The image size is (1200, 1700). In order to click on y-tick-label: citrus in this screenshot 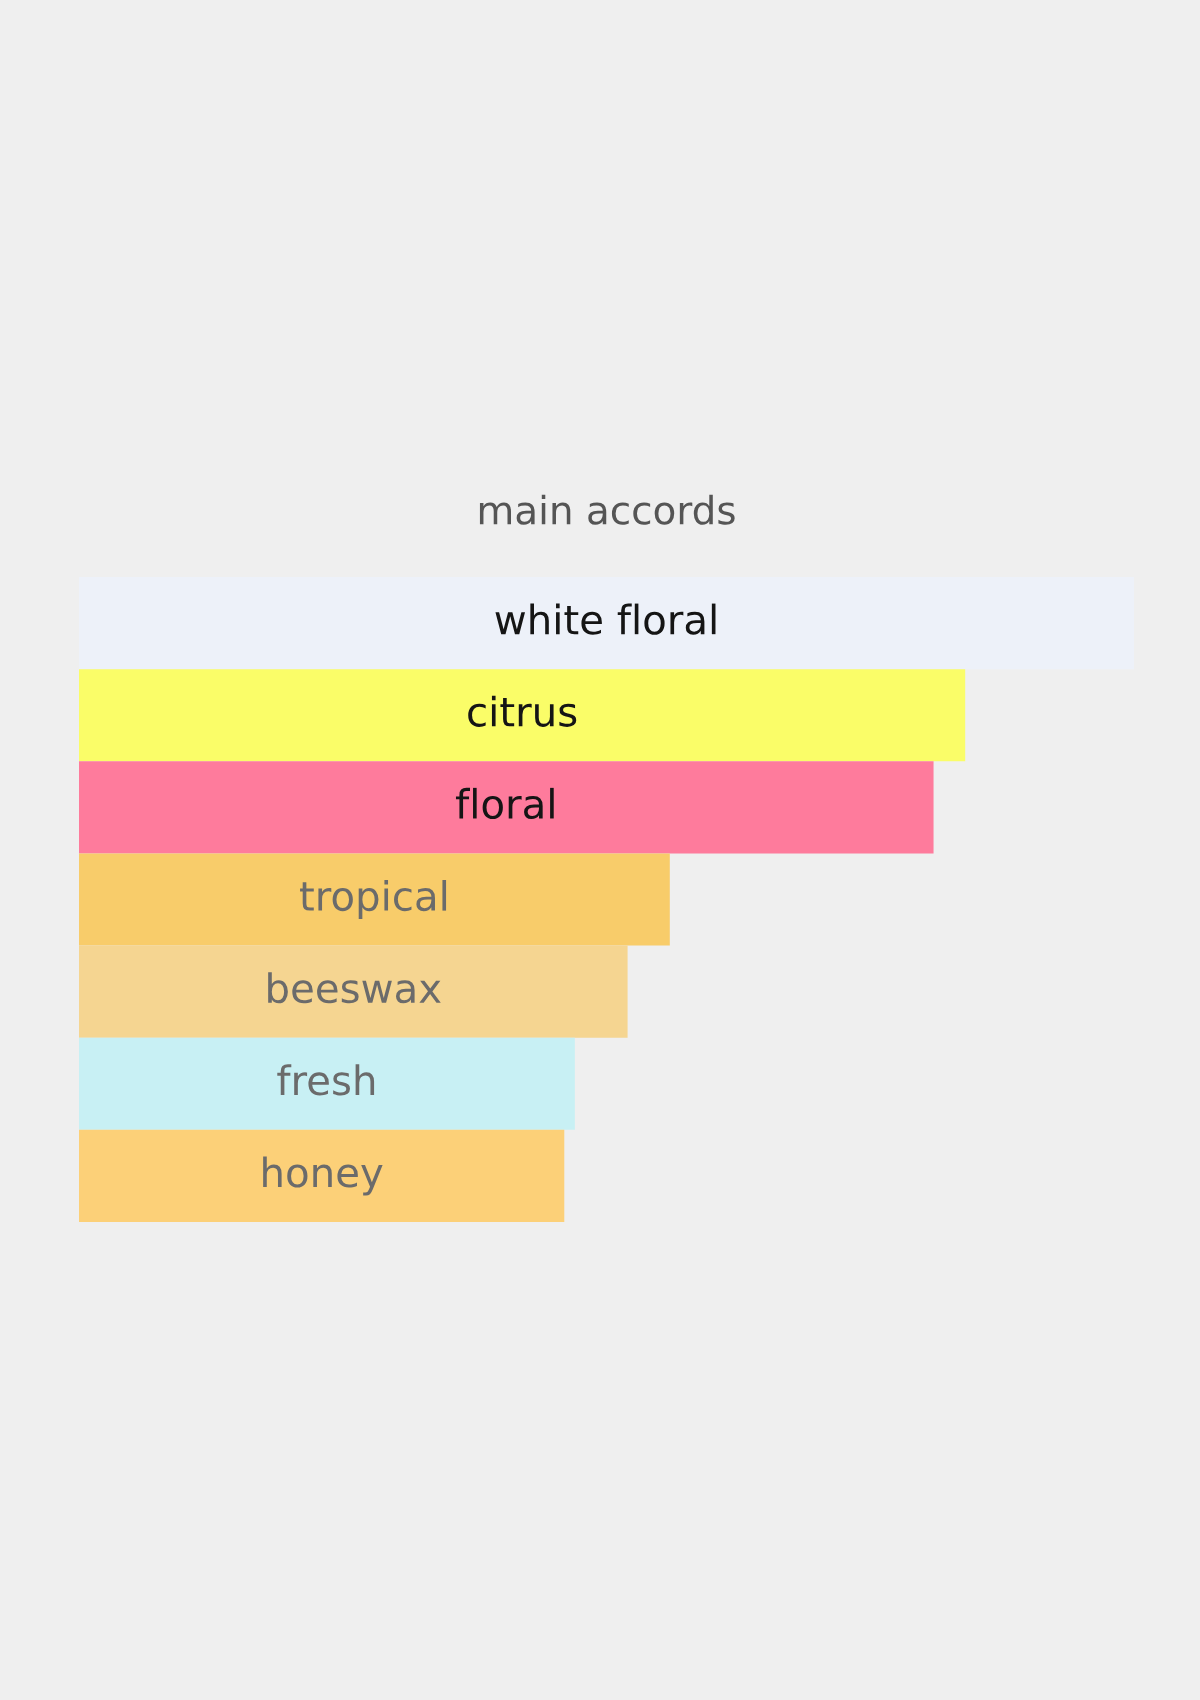, I will do `click(522, 711)`.